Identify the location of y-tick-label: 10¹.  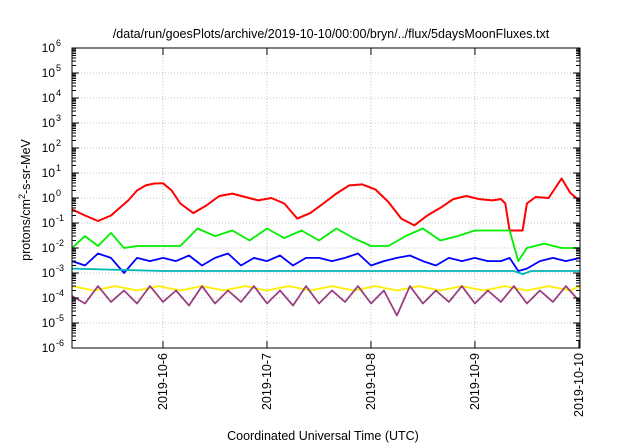
(51, 171).